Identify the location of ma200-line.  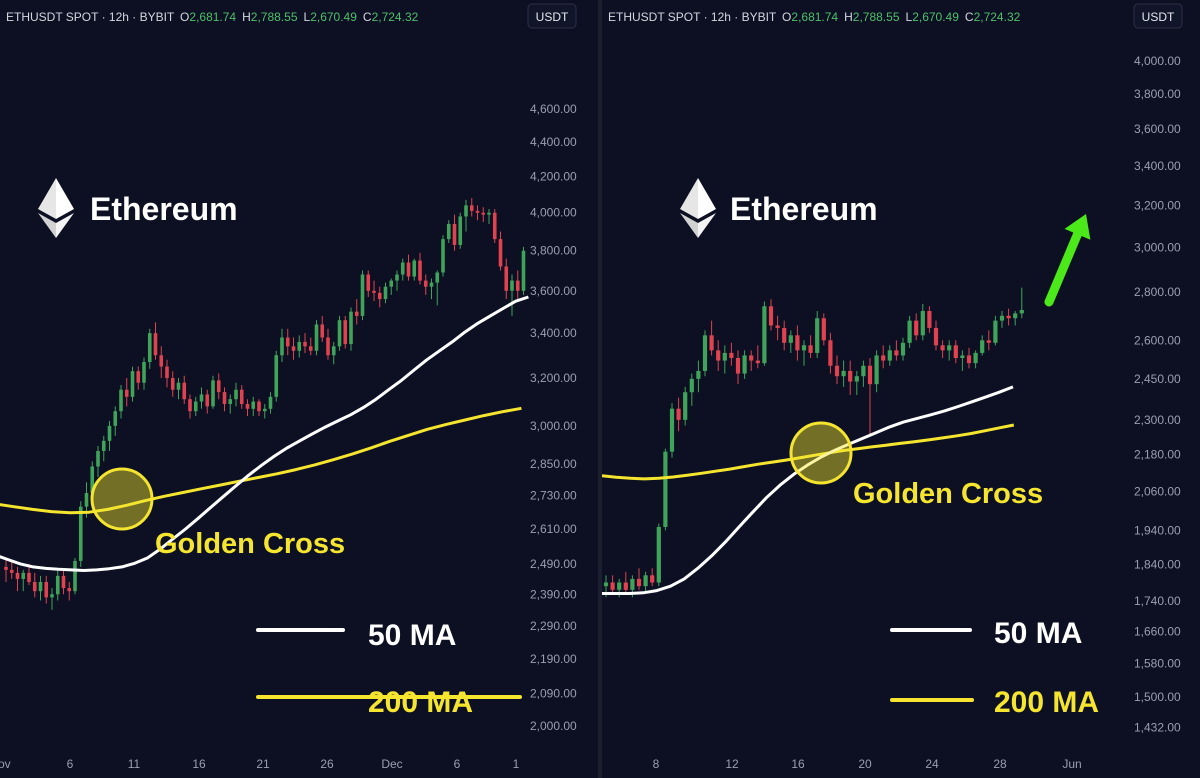
(261, 460).